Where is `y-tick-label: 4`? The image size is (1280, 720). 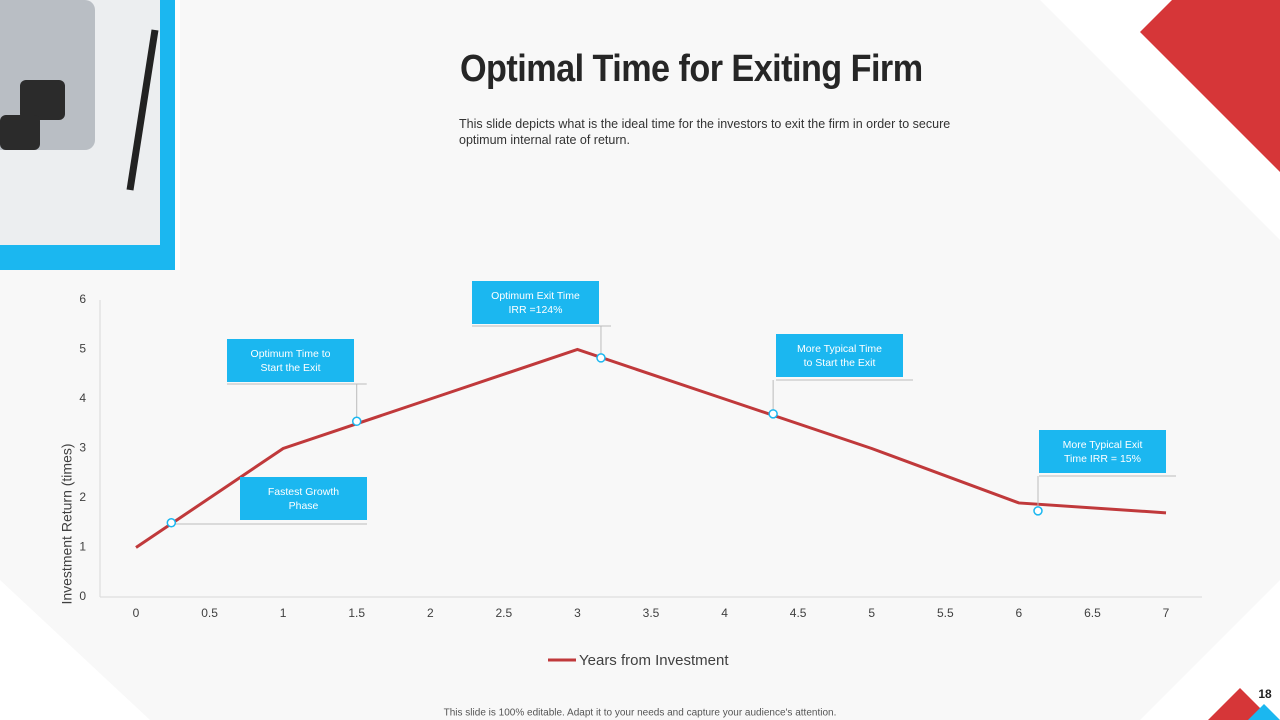 y-tick-label: 4 is located at coordinates (82, 398).